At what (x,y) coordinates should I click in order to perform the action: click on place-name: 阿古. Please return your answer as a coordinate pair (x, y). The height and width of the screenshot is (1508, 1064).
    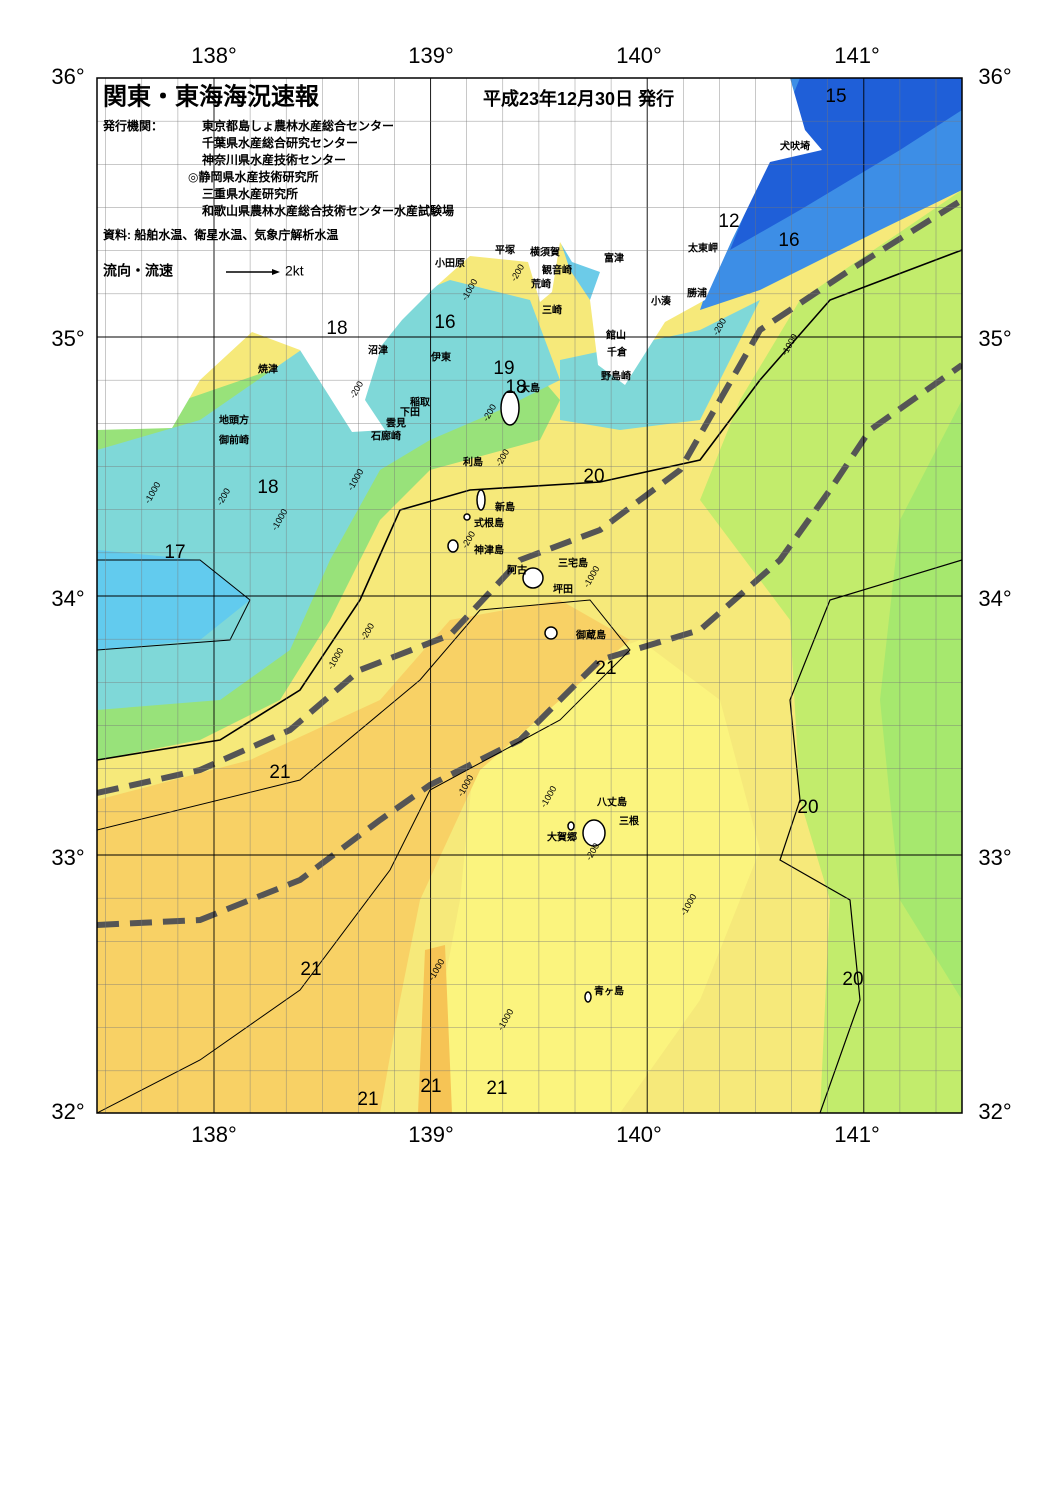
    Looking at the image, I should click on (517, 570).